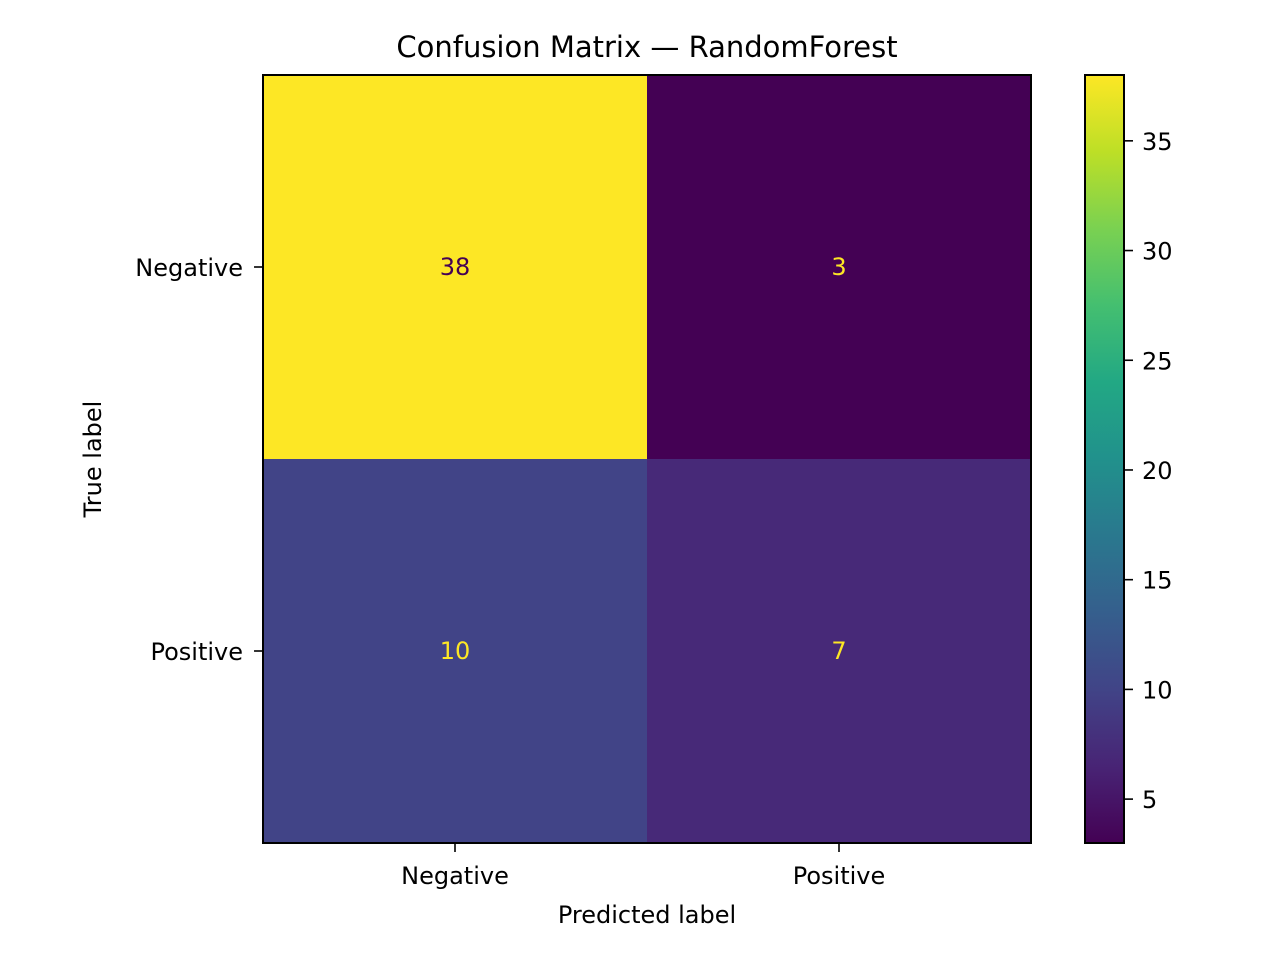 This screenshot has height=965, width=1280. What do you see at coordinates (1149, 800) in the screenshot?
I see `colorbar-tick-label: 5` at bounding box center [1149, 800].